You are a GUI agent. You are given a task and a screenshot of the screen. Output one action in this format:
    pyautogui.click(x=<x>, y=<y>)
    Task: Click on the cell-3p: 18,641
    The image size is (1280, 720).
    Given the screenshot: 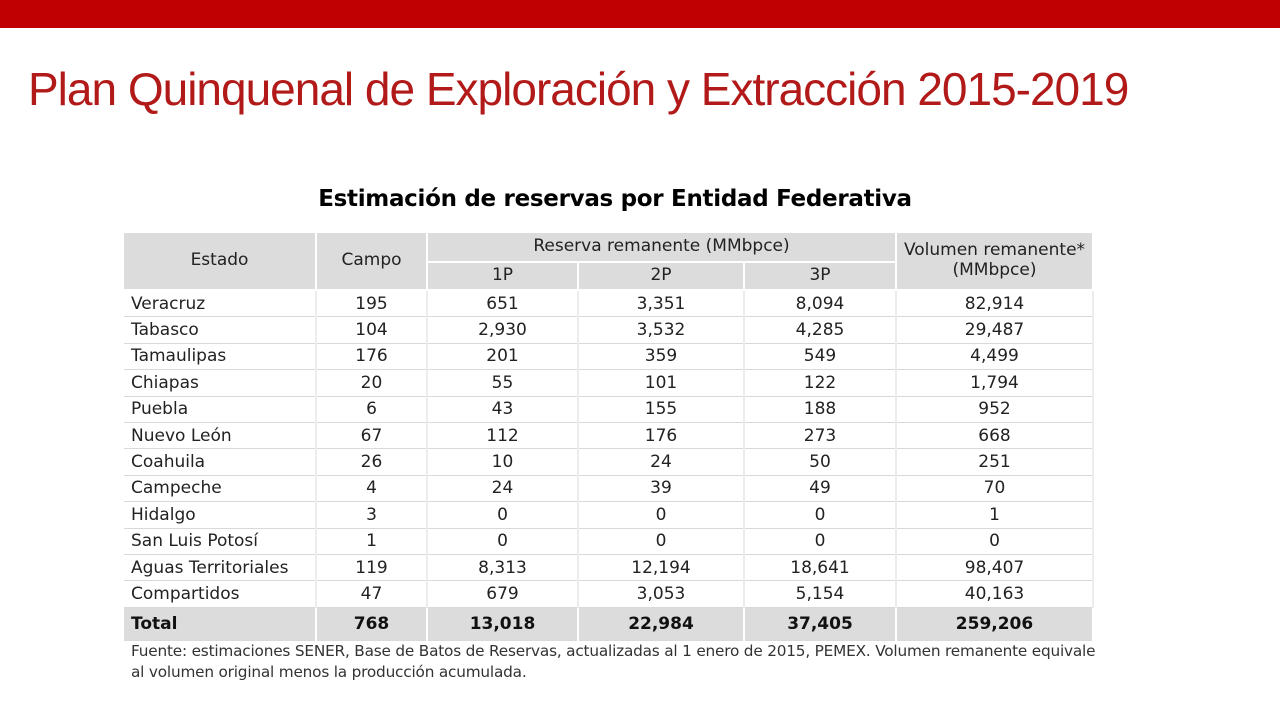 What is the action you would take?
    pyautogui.click(x=820, y=568)
    